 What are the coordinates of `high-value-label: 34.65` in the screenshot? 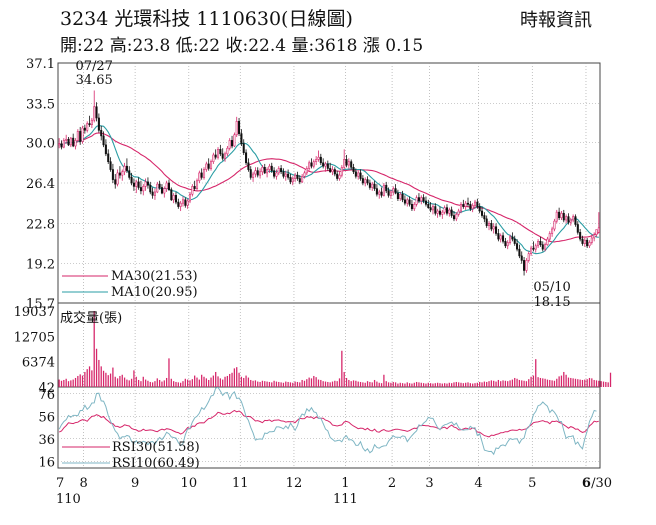 It's located at (94, 80).